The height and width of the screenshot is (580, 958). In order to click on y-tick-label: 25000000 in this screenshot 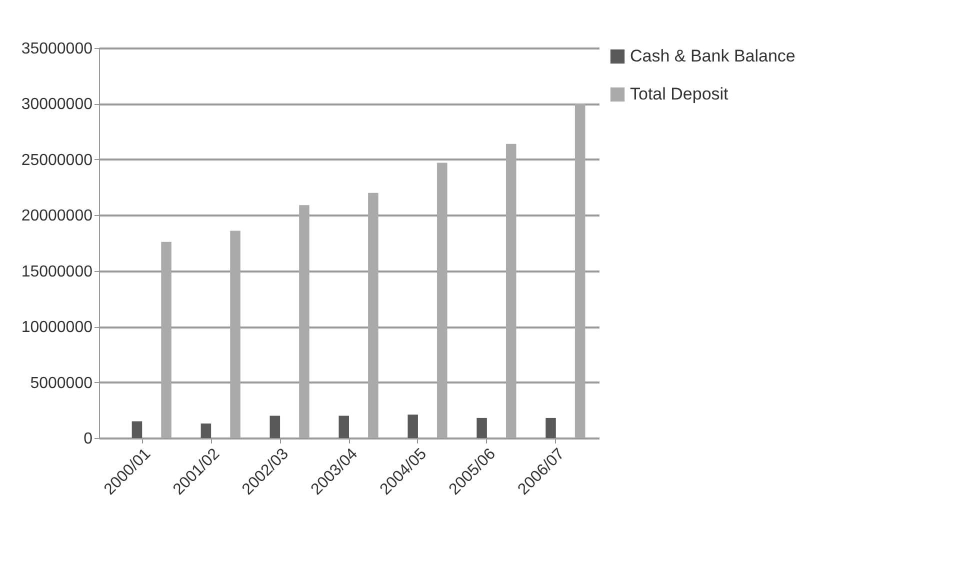, I will do `click(57, 160)`.